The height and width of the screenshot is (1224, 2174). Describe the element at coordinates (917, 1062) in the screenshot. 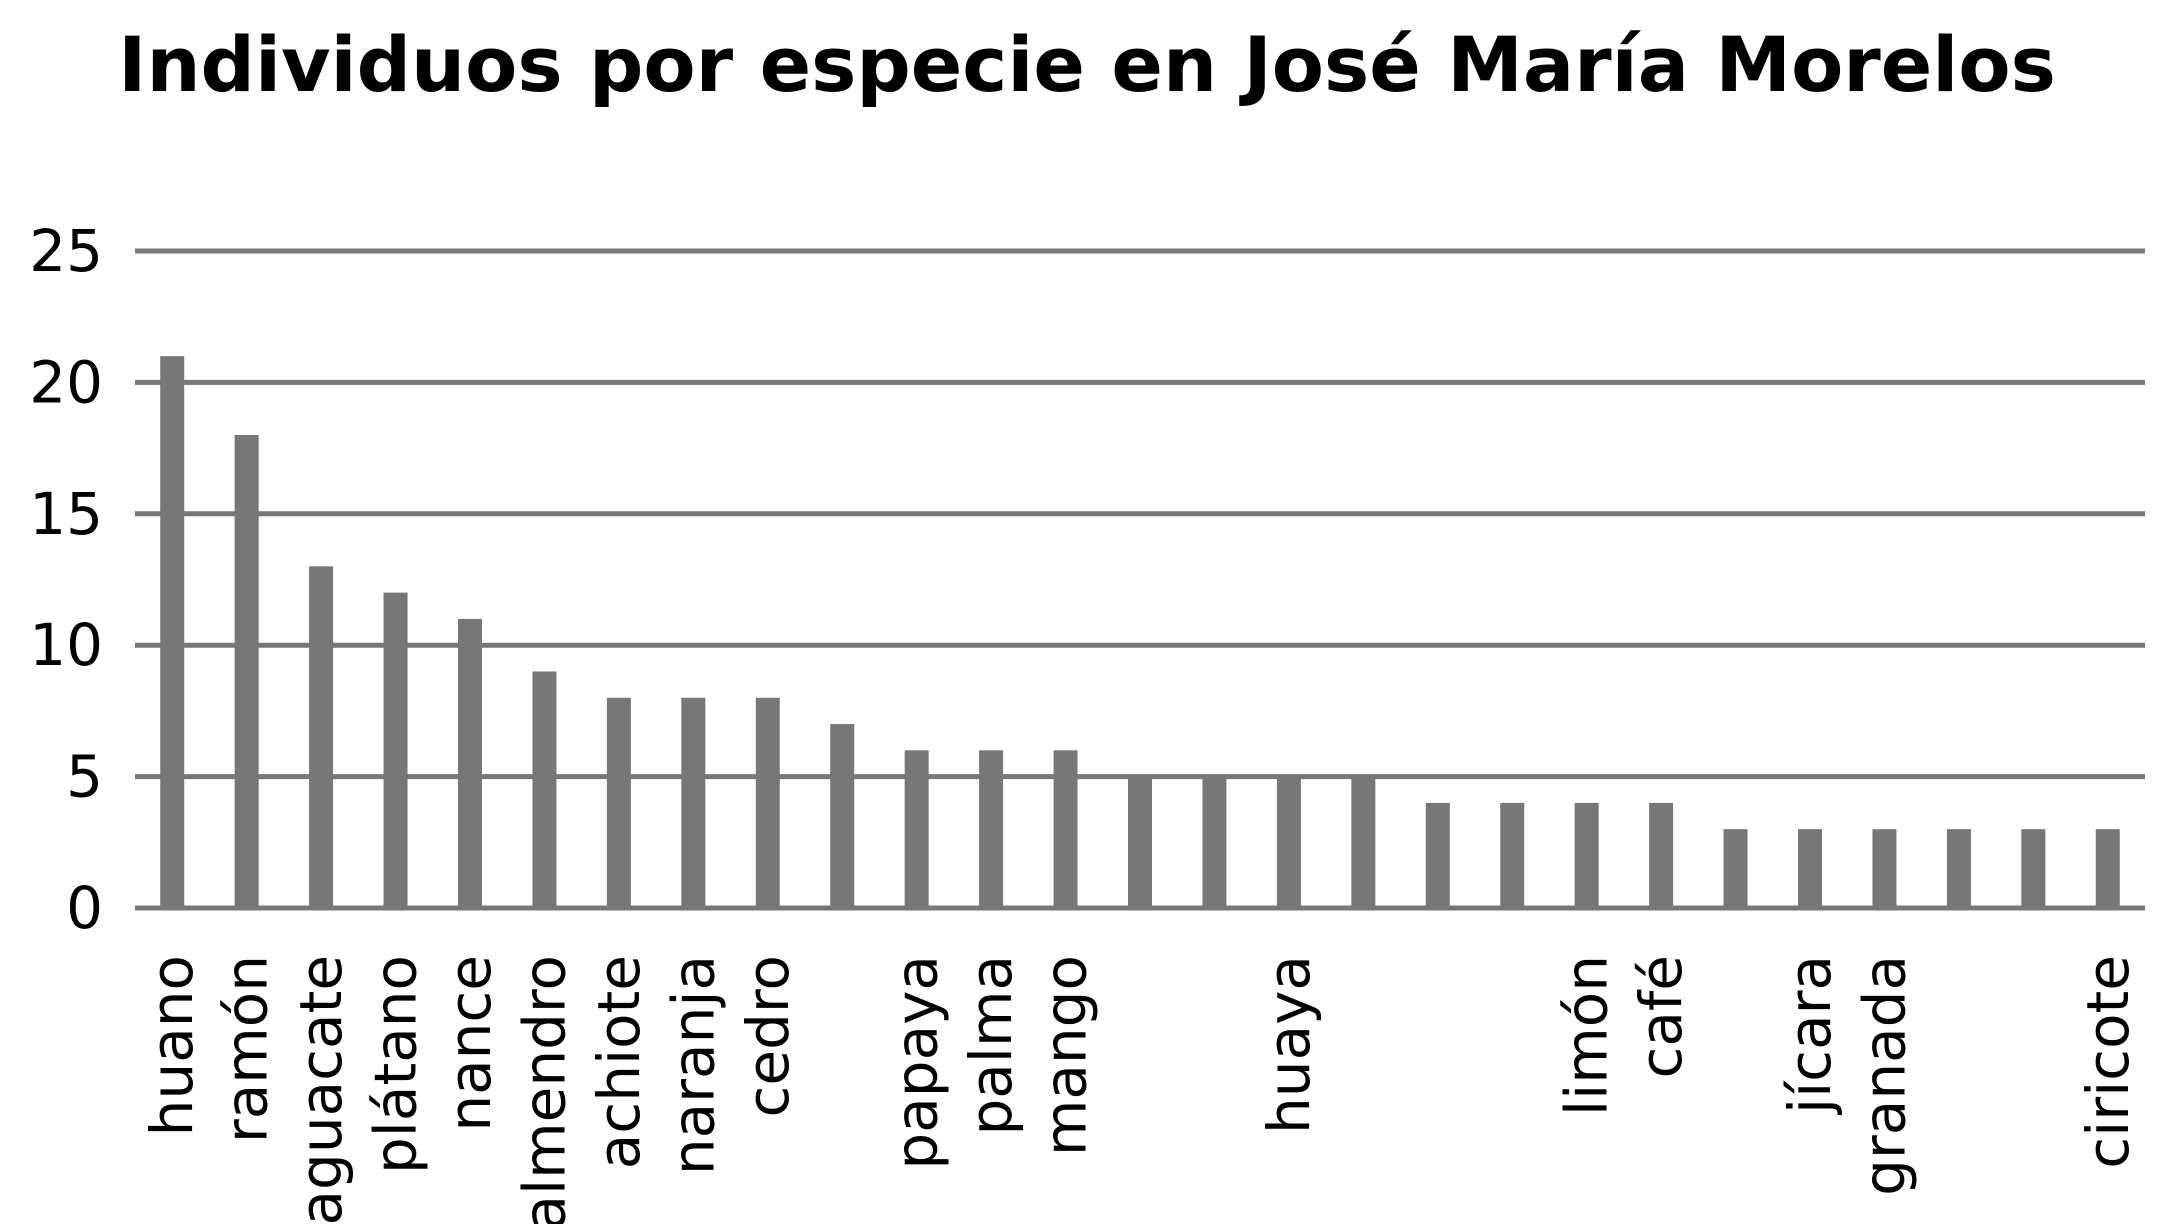

I see `x-tick-label: papaya` at that location.